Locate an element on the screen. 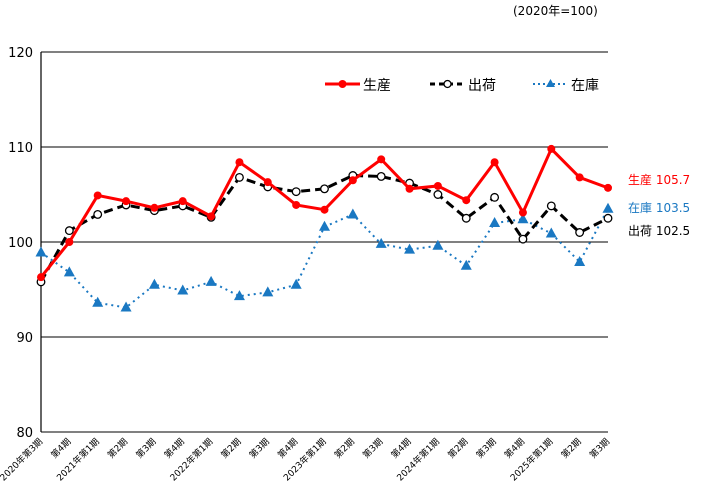 Image resolution: width=703 pixels, height=495 pixels. unit-note: (2020年=100) is located at coordinates (555, 11).